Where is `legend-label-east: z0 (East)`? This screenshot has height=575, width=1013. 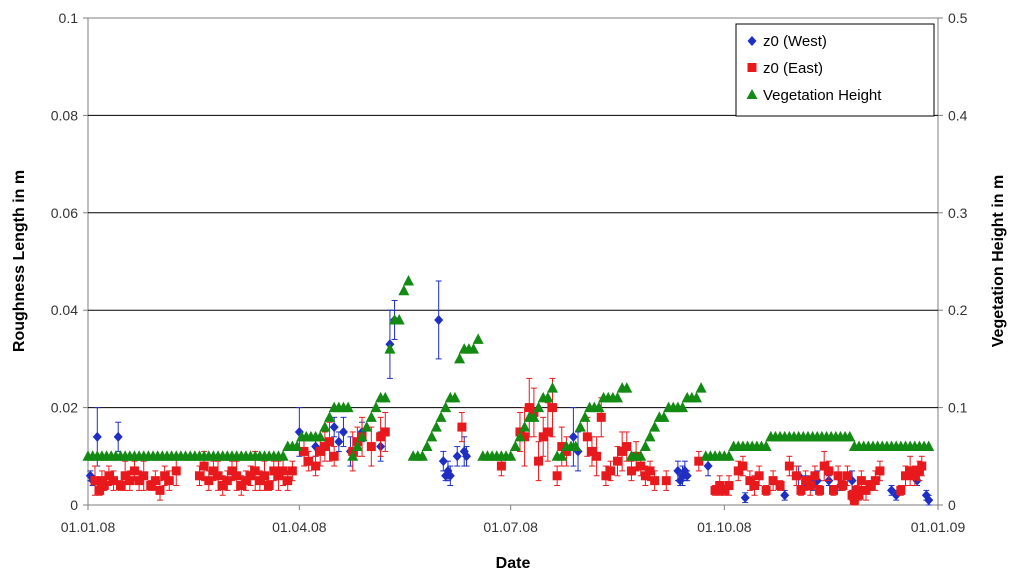 legend-label-east: z0 (East) is located at coordinates (793, 68).